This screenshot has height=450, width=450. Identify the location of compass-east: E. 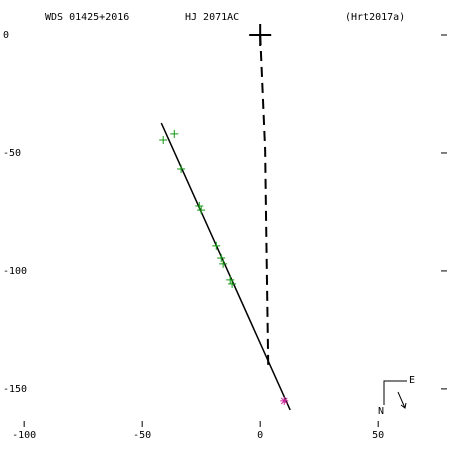
(412, 380).